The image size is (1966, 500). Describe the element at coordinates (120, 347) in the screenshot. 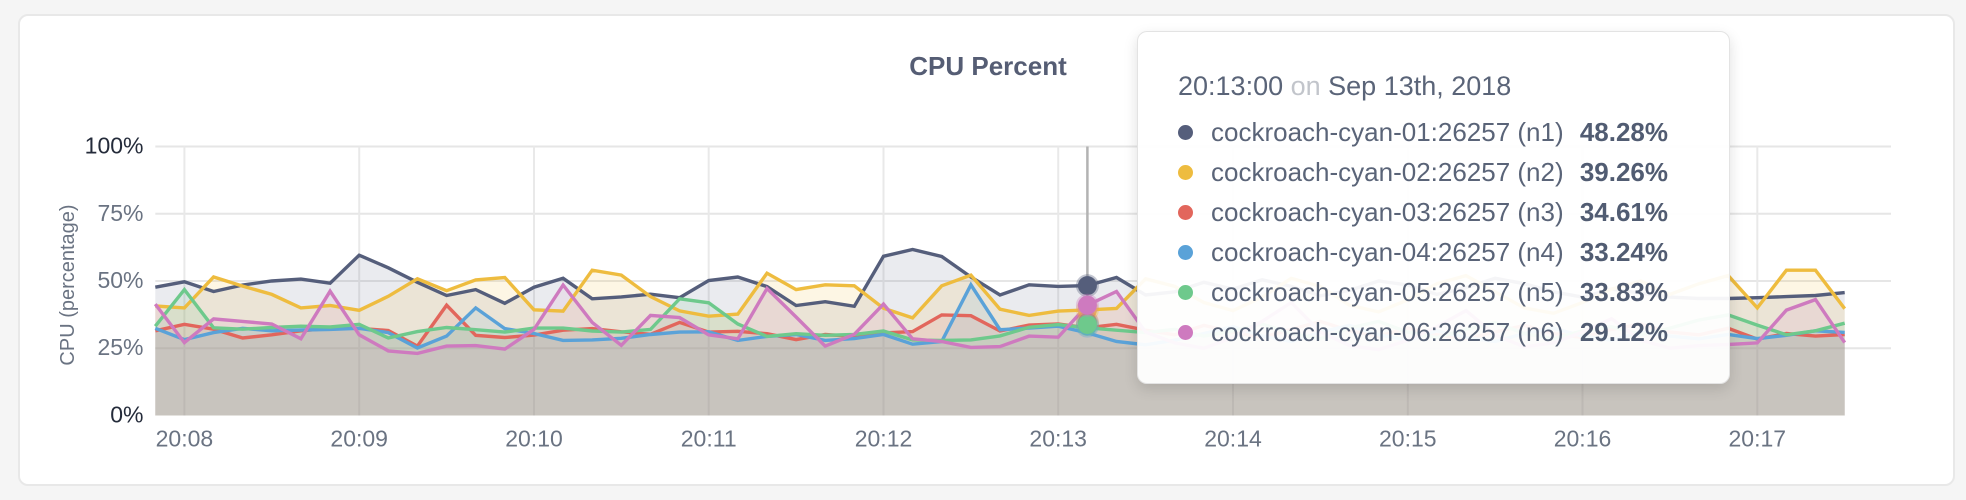

I see `svg-text: 25%` at that location.